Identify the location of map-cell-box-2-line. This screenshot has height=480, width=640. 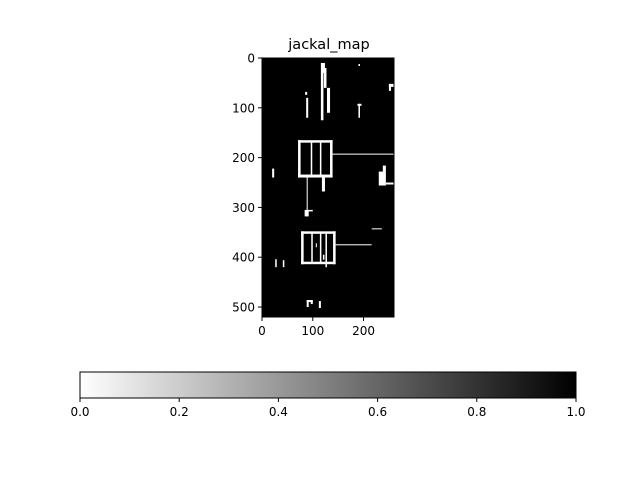
(353, 245).